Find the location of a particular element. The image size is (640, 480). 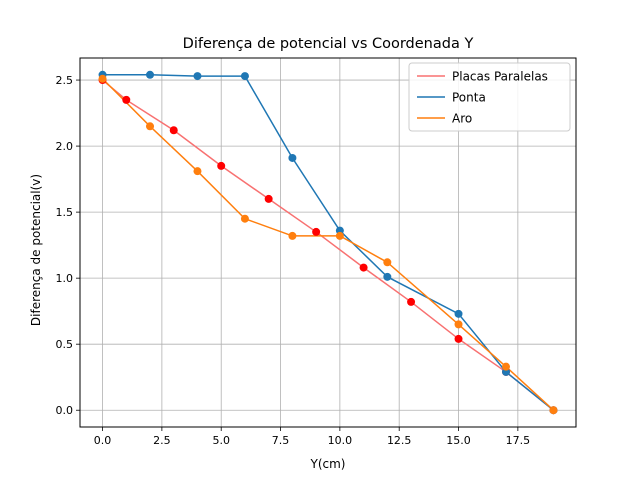

legend-box is located at coordinates (489, 97).